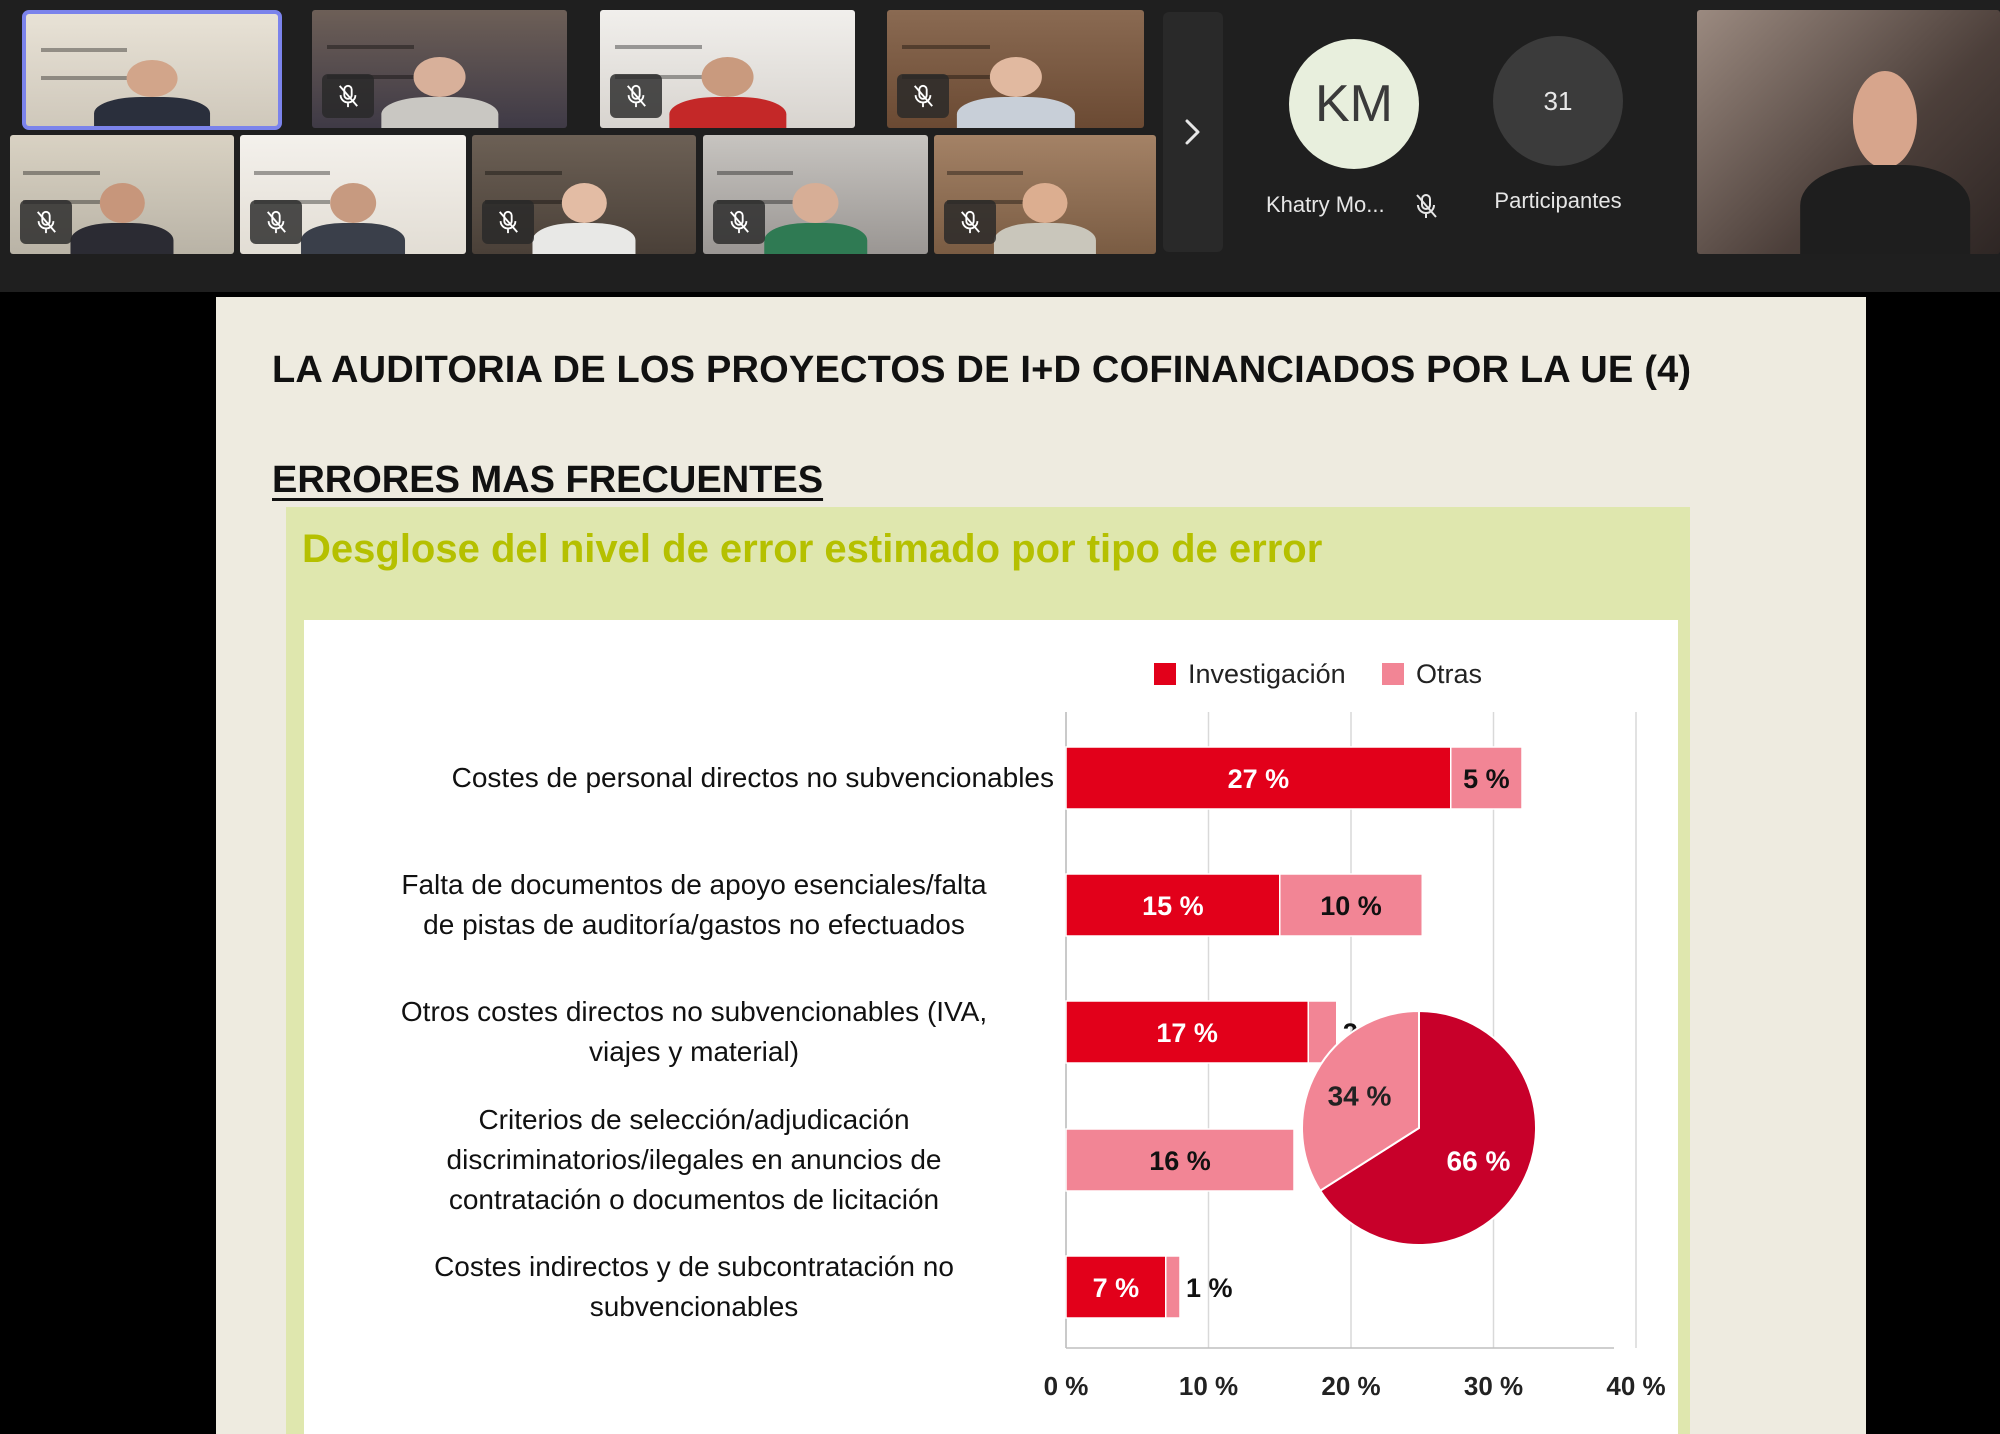 The image size is (2000, 1434). Describe the element at coordinates (1885, 162) in the screenshot. I see `presenter-figure` at that location.